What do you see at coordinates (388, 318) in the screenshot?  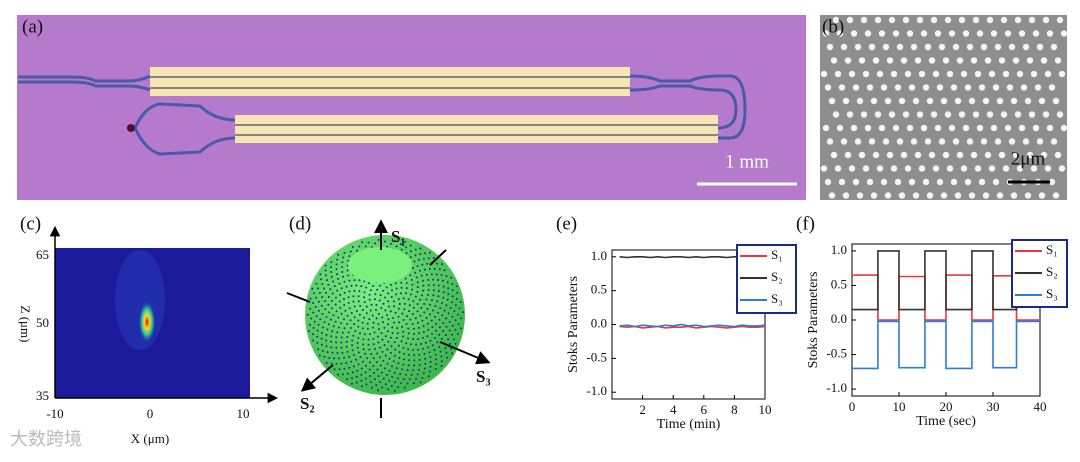 I see `axes` at bounding box center [388, 318].